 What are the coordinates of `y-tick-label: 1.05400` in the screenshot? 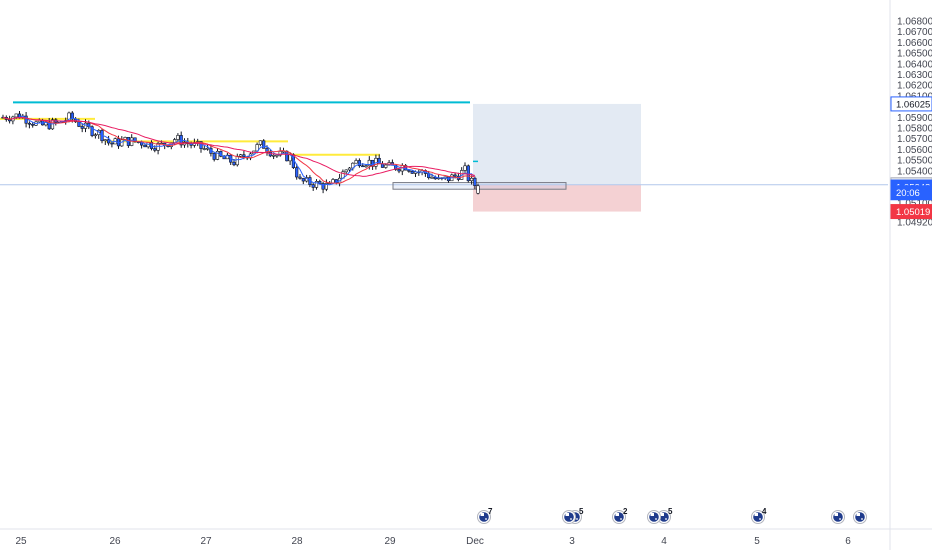 It's located at (914, 171).